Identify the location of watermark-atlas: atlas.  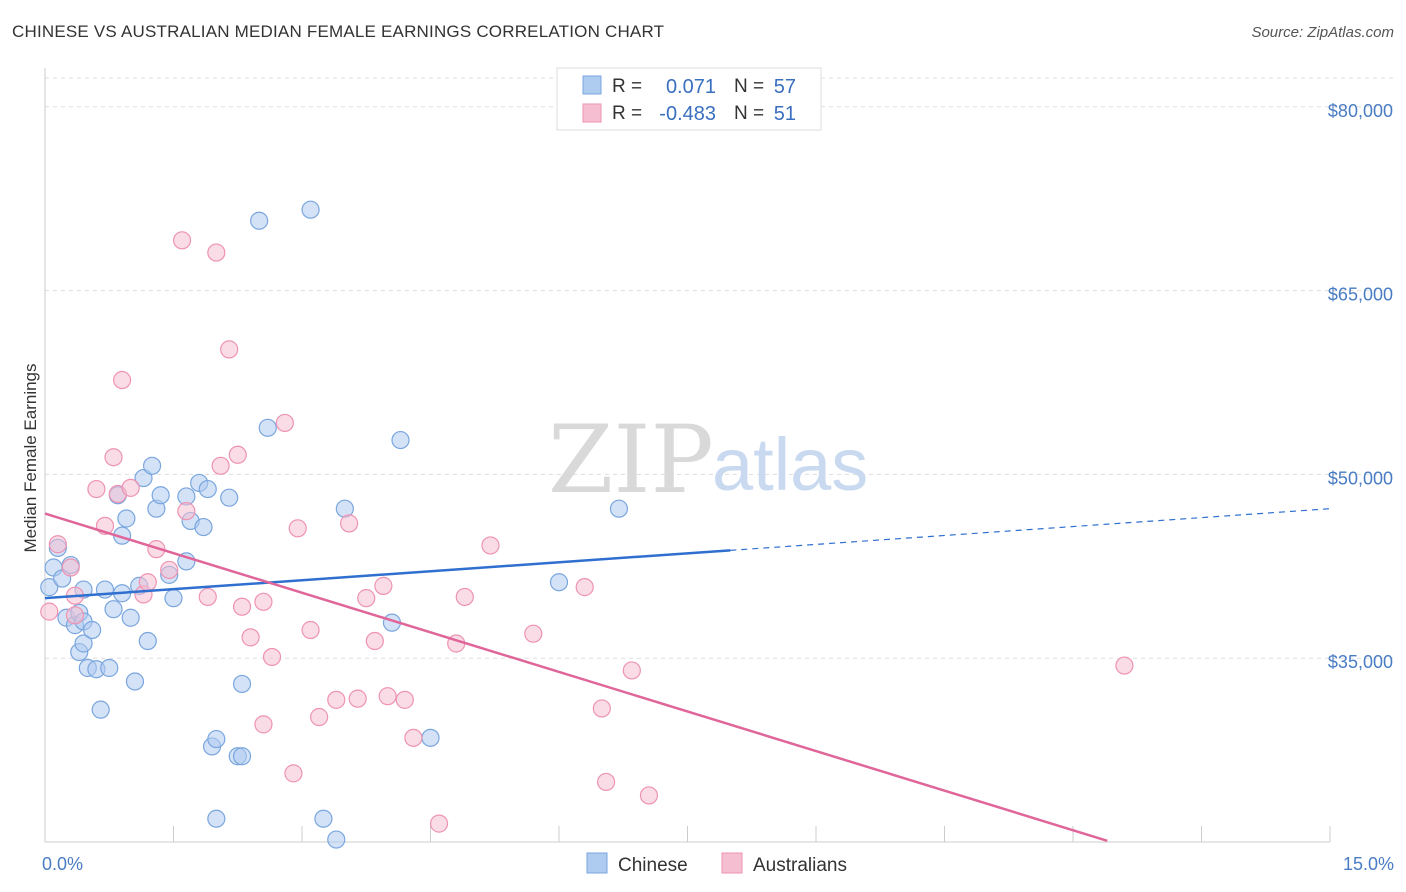
(790, 464).